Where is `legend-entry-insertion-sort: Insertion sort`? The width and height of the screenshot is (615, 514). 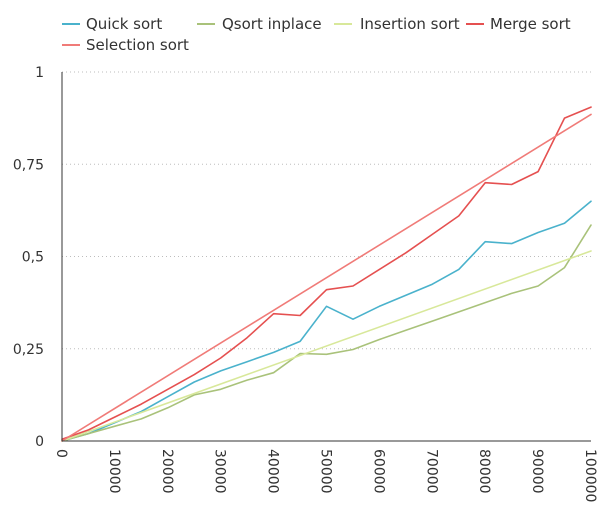
legend-entry-insertion-sort: Insertion sort is located at coordinates (397, 24).